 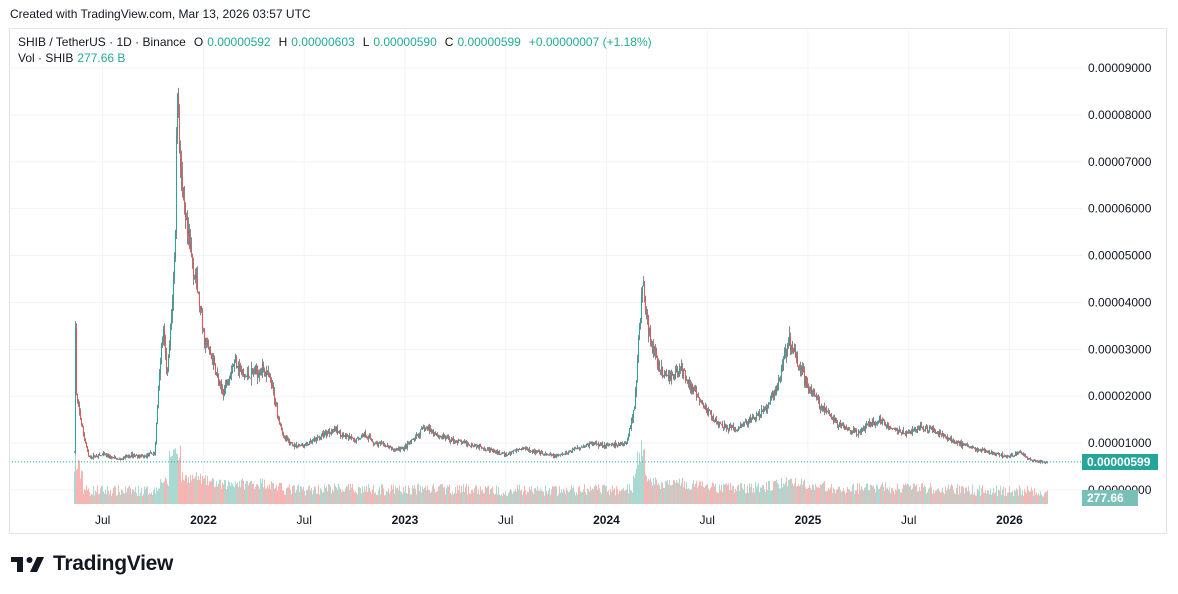 I want to click on y-tick-label: 0.00003000, so click(x=1120, y=349).